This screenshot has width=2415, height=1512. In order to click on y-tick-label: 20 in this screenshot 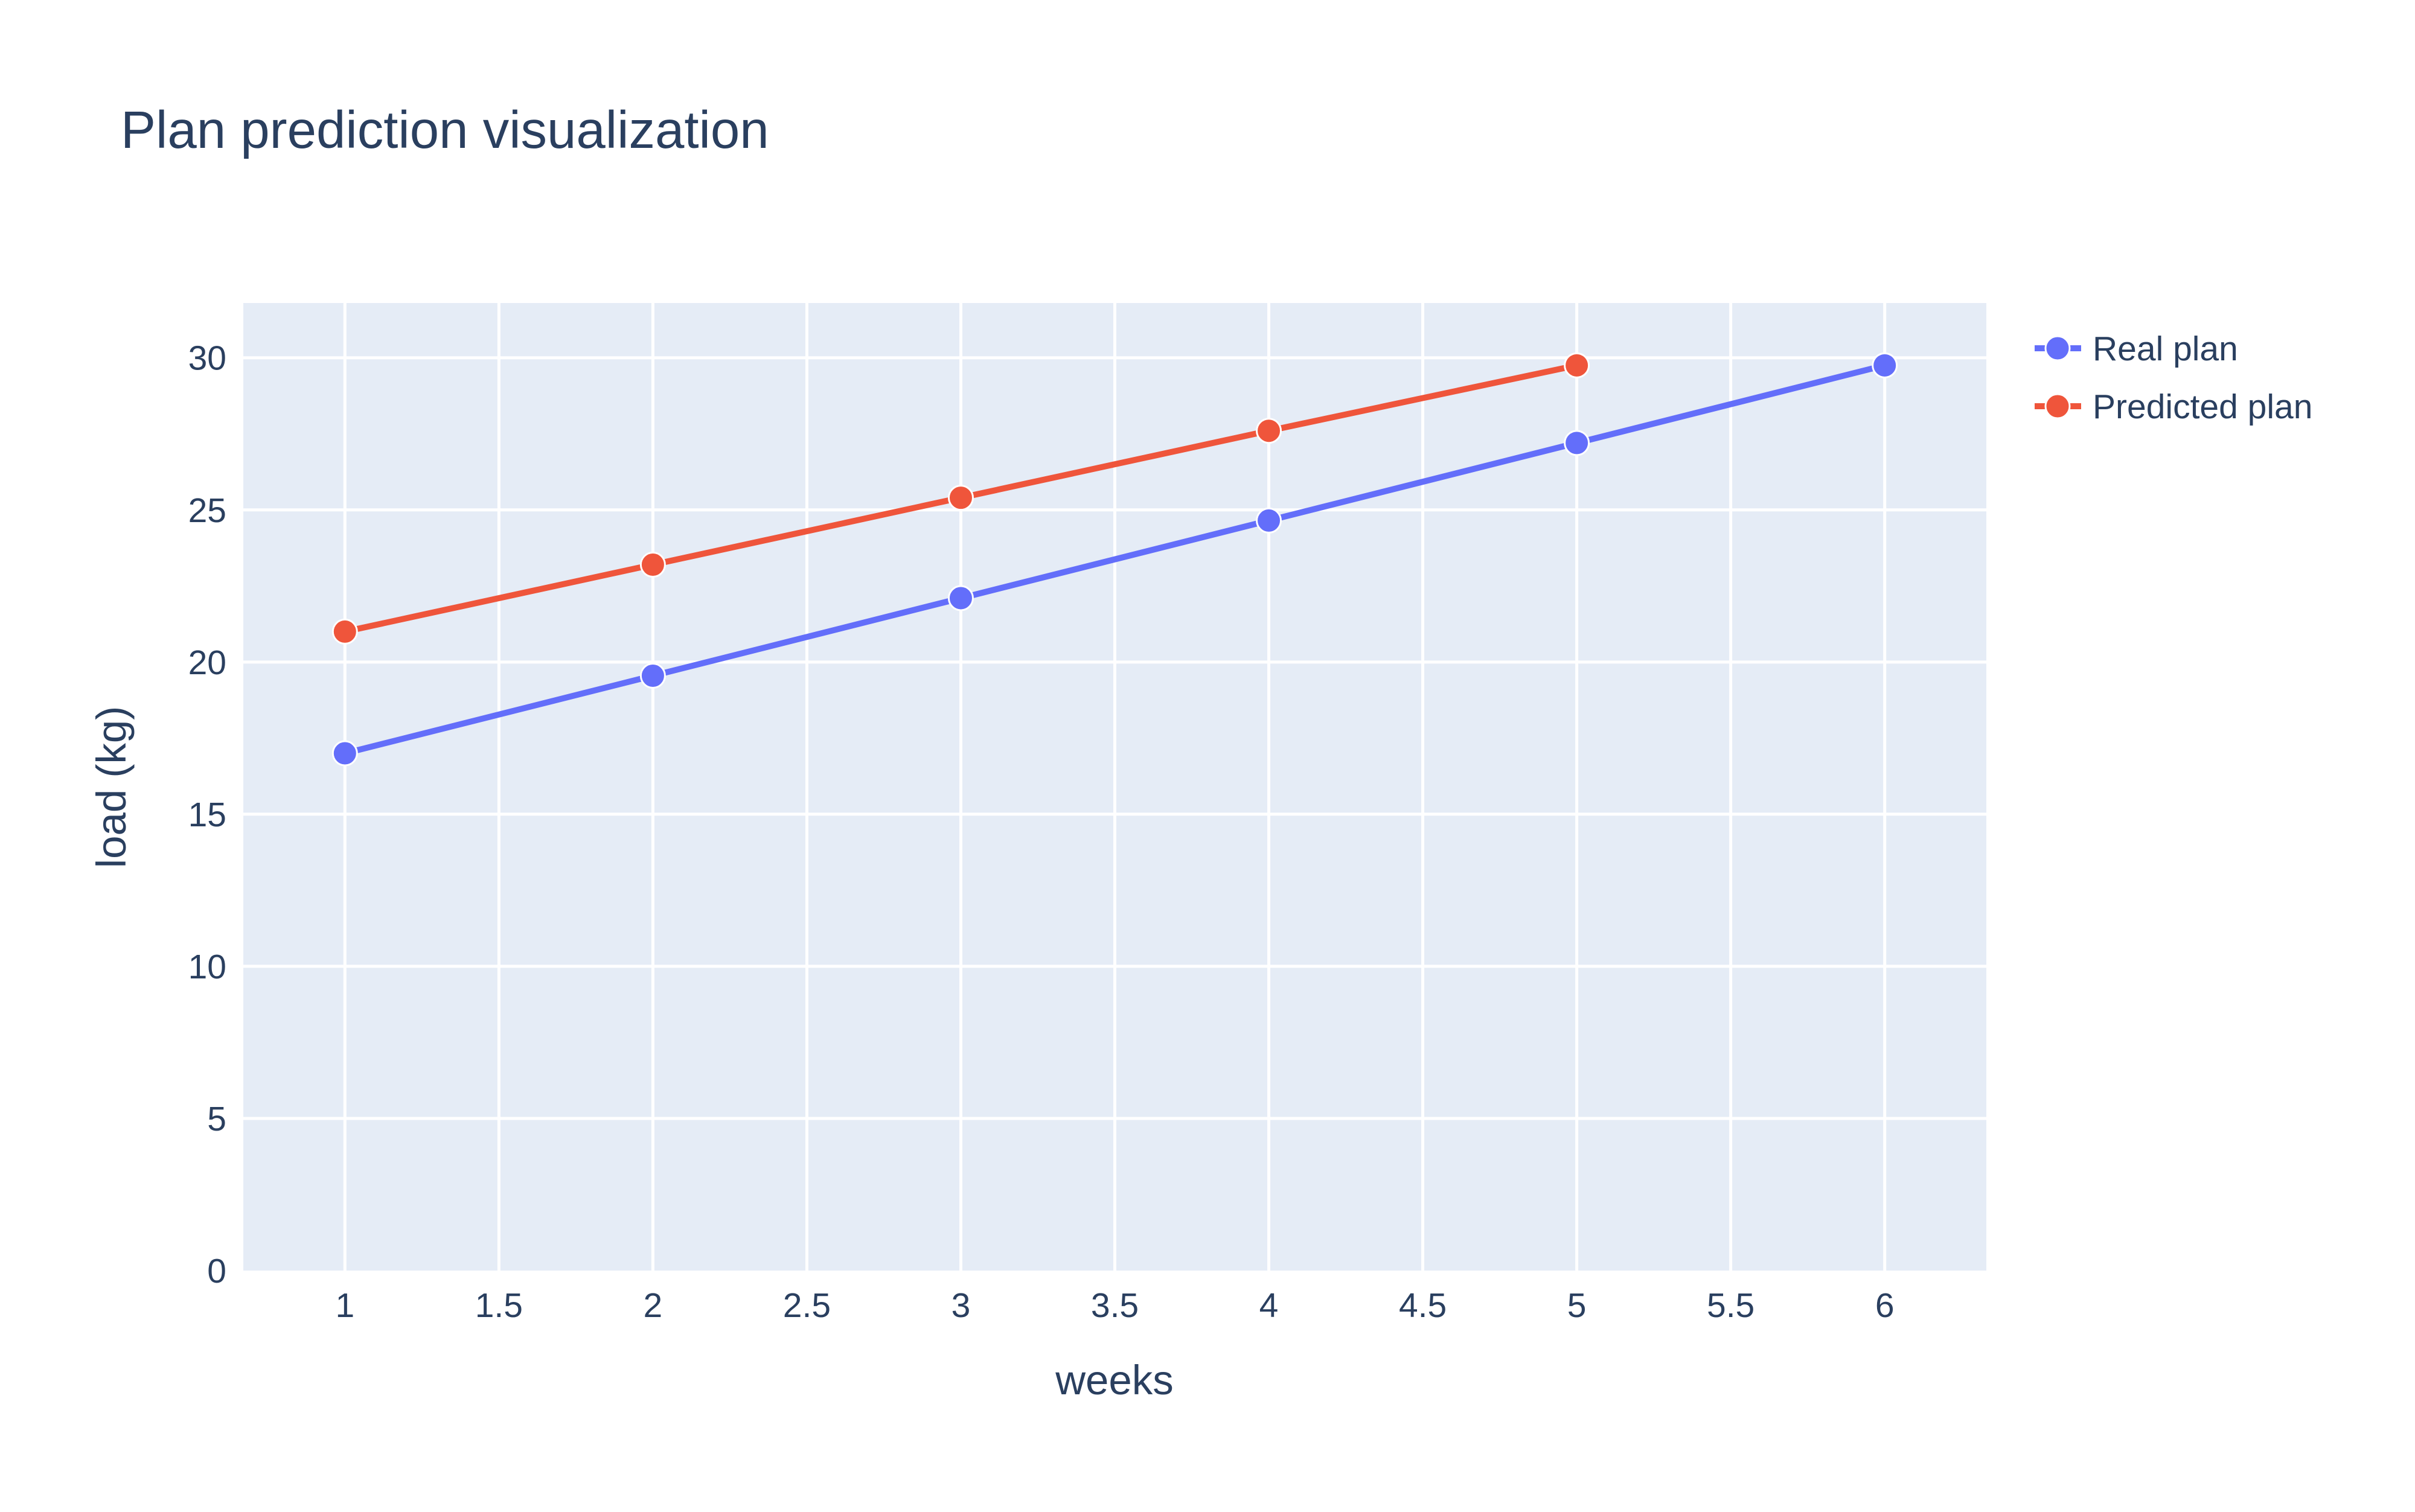, I will do `click(207, 662)`.